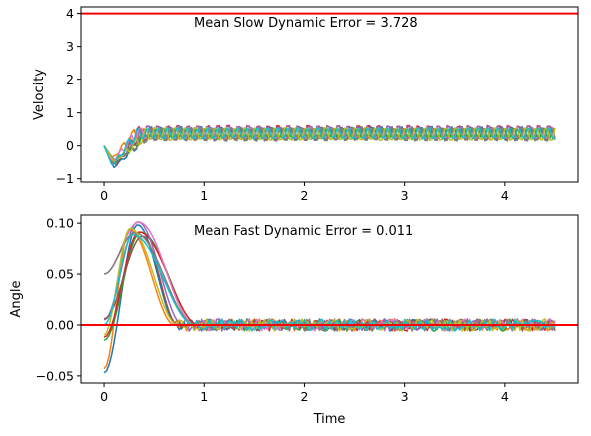  Describe the element at coordinates (70, 13) in the screenshot. I see `y-tick-label: 4` at that location.